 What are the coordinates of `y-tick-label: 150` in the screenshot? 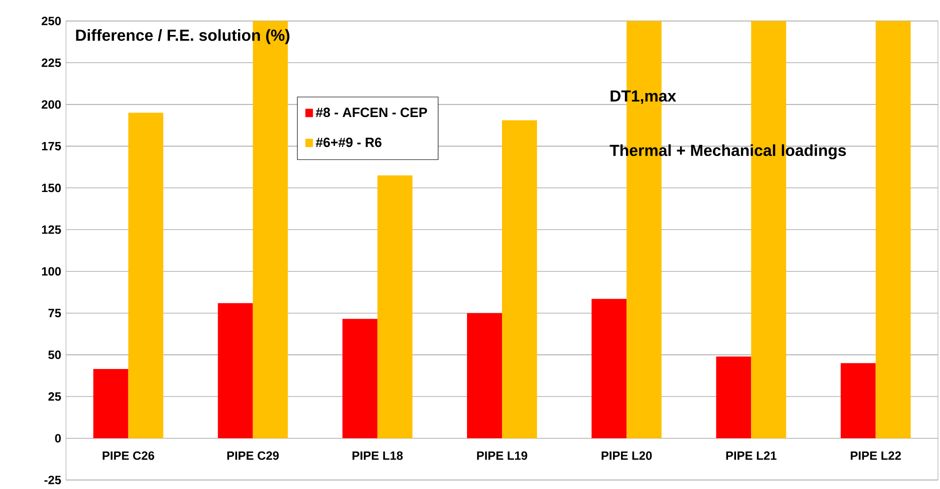 It's located at (51, 188).